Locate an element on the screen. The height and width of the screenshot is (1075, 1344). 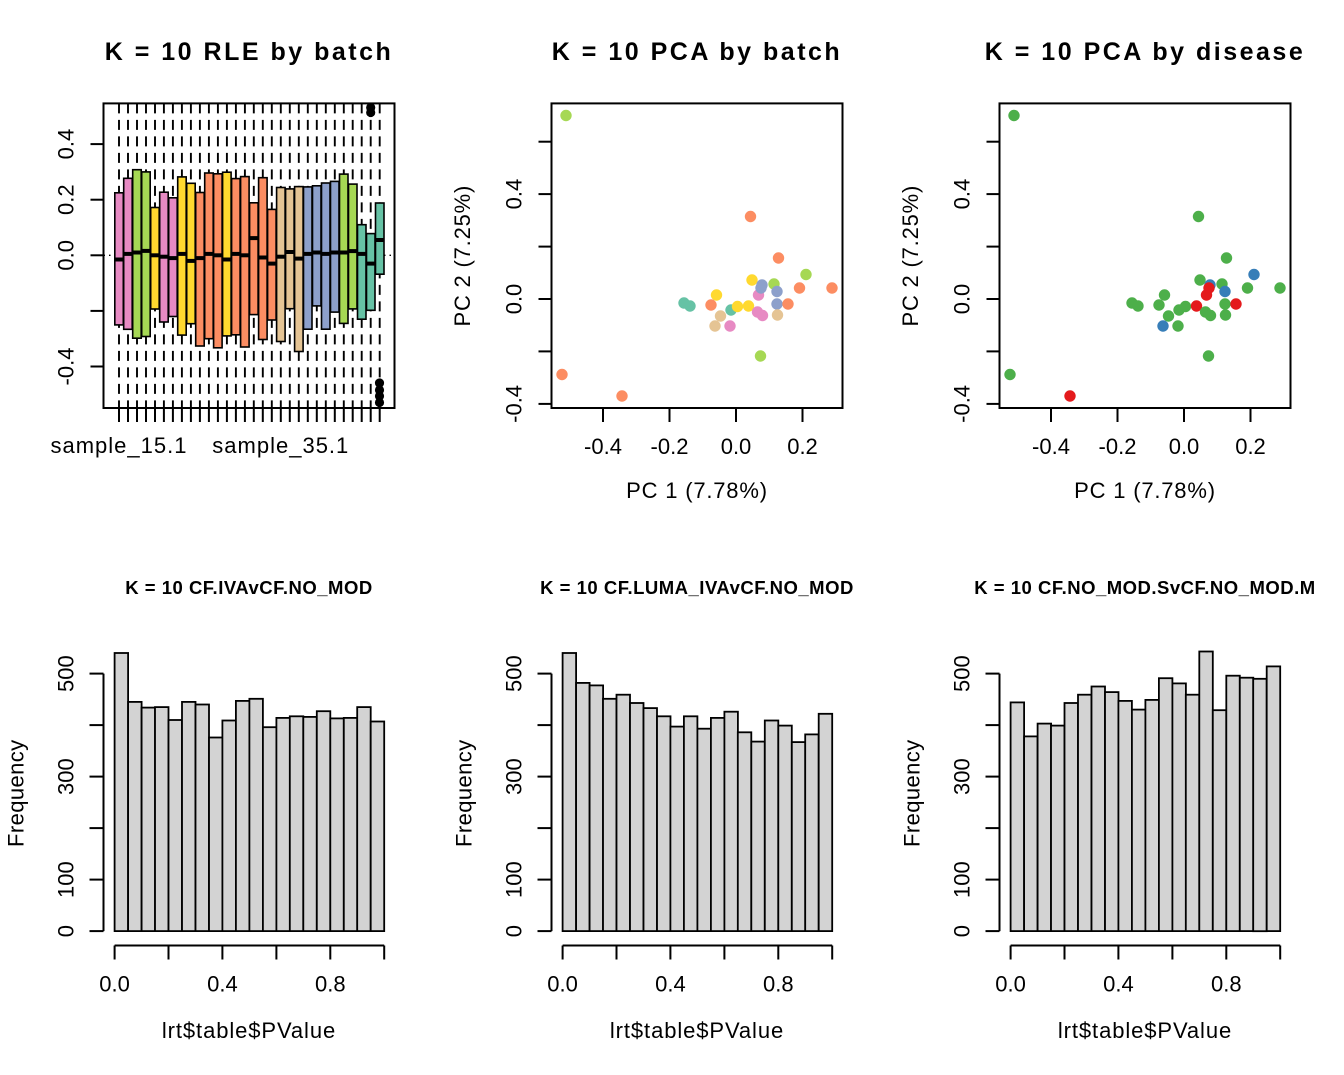
svg-text: K = 10 CF.IVAvCF.NO_MOD is located at coordinates (248, 587).